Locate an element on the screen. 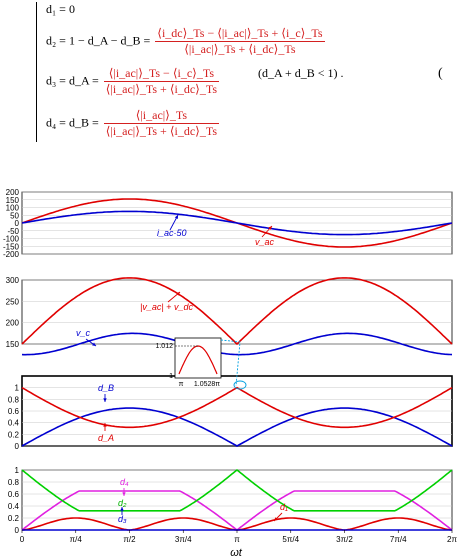  label-d1: d₁ is located at coordinates (284, 507).